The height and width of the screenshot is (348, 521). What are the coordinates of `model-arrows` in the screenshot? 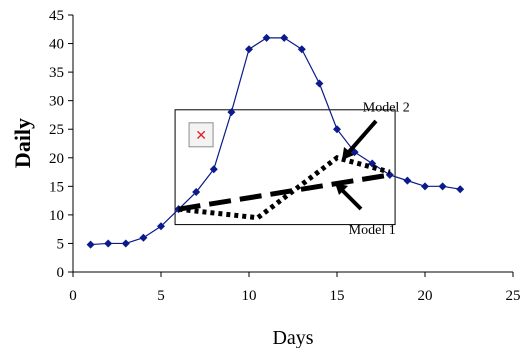 It's located at (356, 165).